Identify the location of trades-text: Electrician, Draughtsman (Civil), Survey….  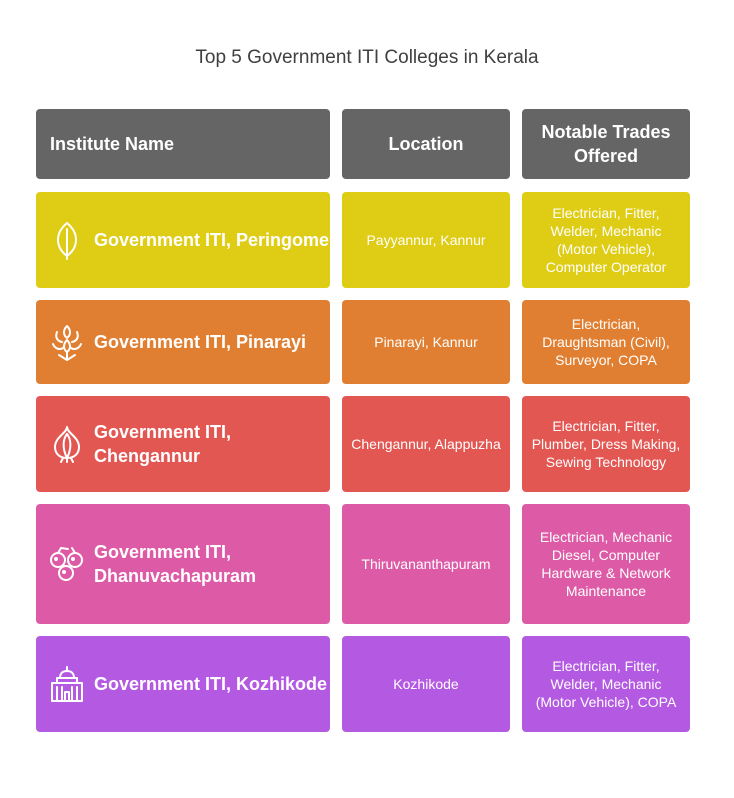
(606, 342).